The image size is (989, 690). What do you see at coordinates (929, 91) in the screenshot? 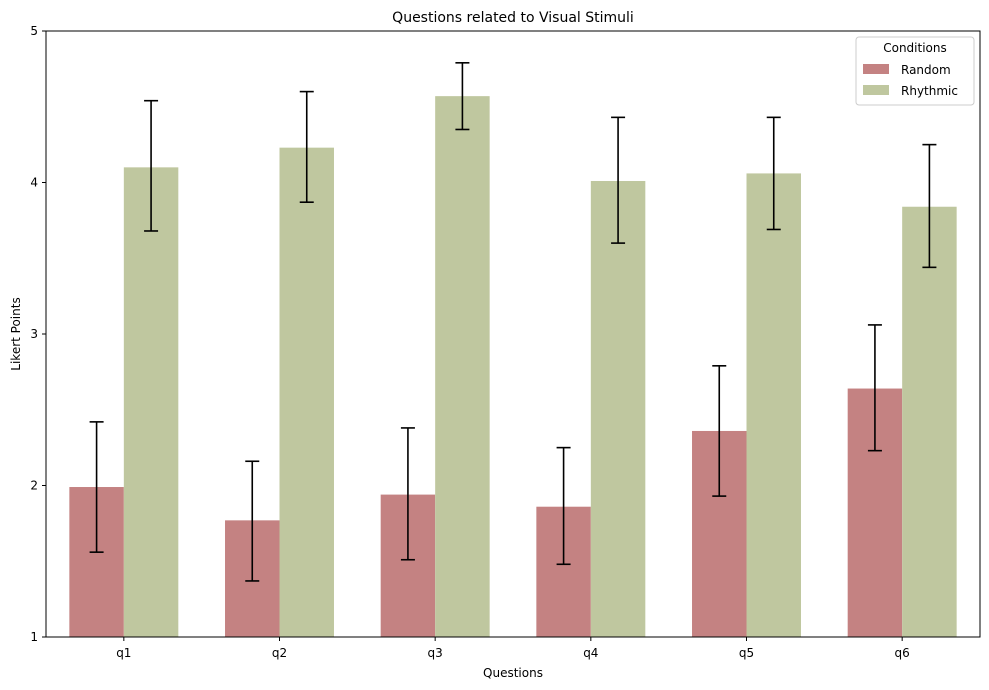
I see `legend-label-rhythmic: Rhythmic` at bounding box center [929, 91].